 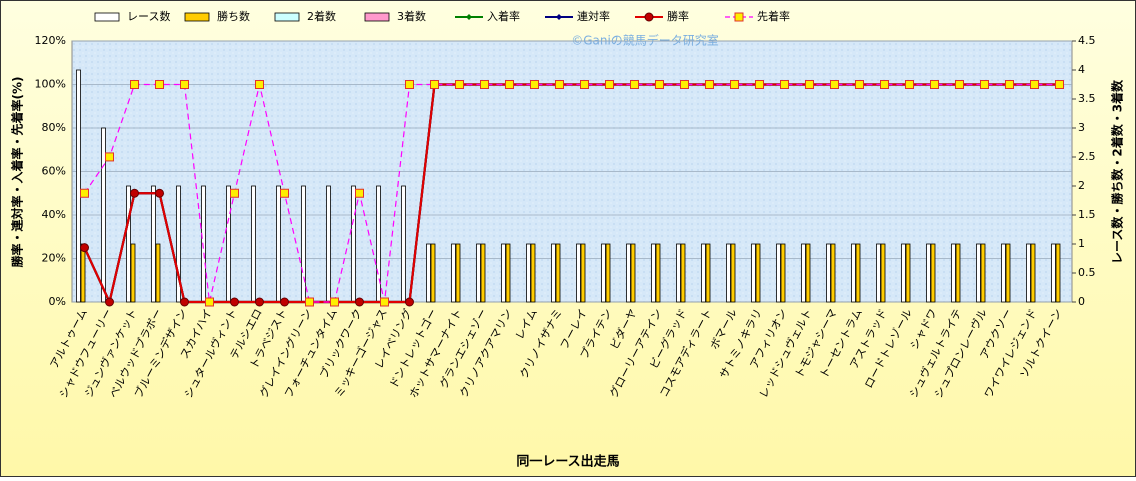 I want to click on y2-tick-label: 3.5, so click(x=1087, y=98).